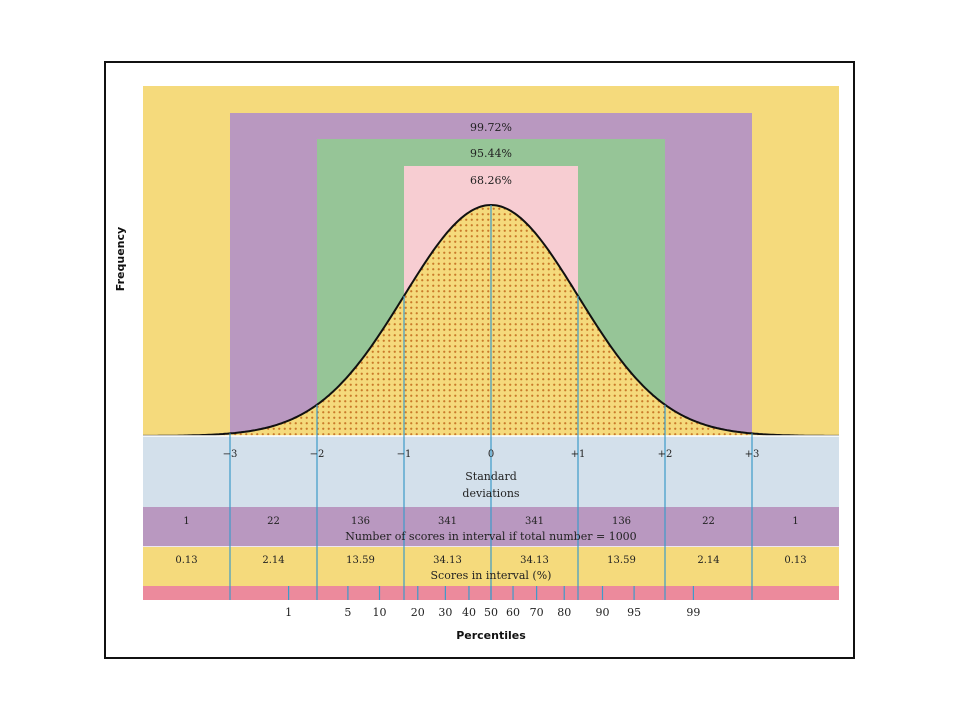 This screenshot has width=960, height=720. I want to click on sd-axis-title-line1: Standard, so click(491, 476).